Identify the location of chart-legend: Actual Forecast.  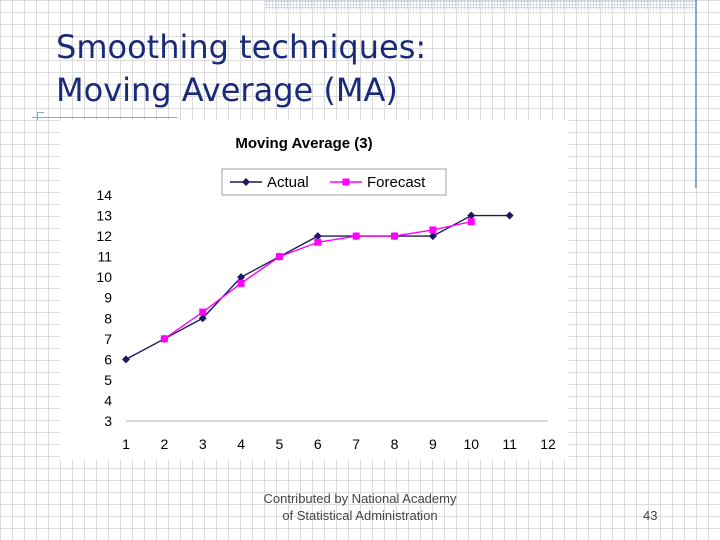
(334, 182).